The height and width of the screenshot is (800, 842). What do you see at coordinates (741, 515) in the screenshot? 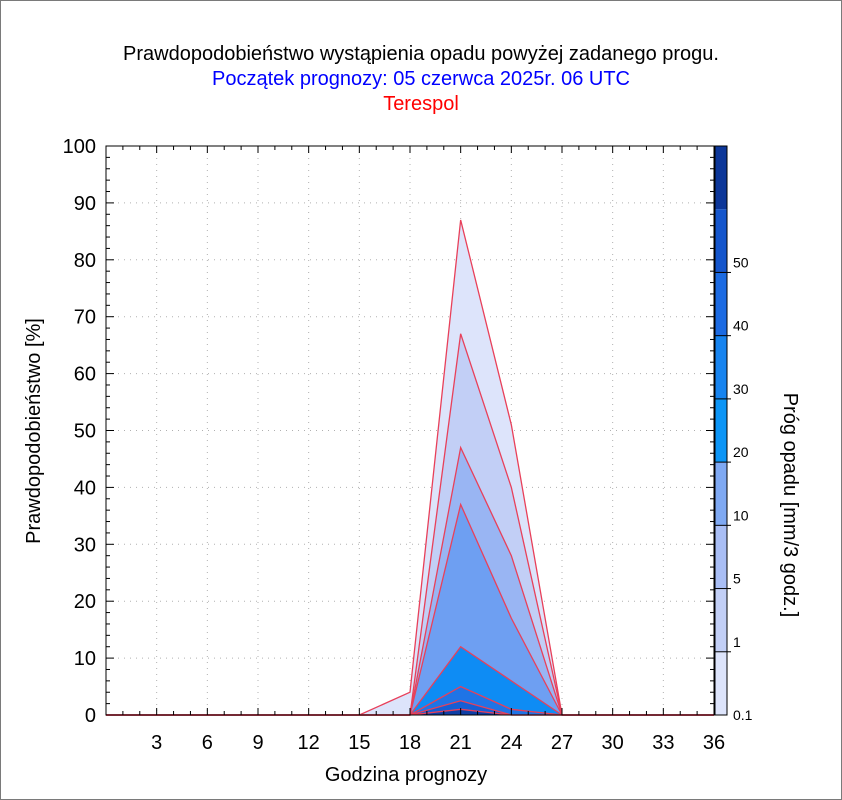
I see `colorbar-label-item: 10` at bounding box center [741, 515].